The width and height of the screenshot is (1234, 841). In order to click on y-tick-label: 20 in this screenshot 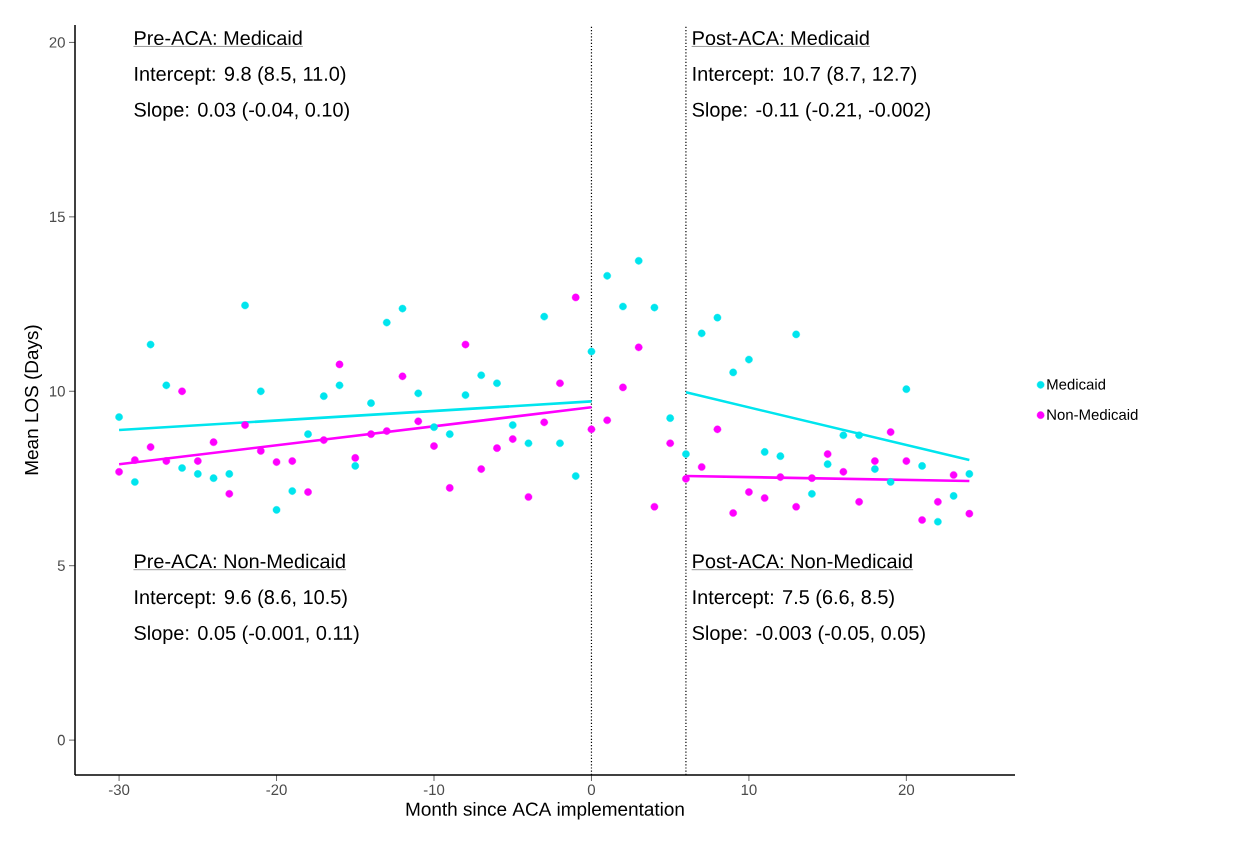, I will do `click(57, 42)`.